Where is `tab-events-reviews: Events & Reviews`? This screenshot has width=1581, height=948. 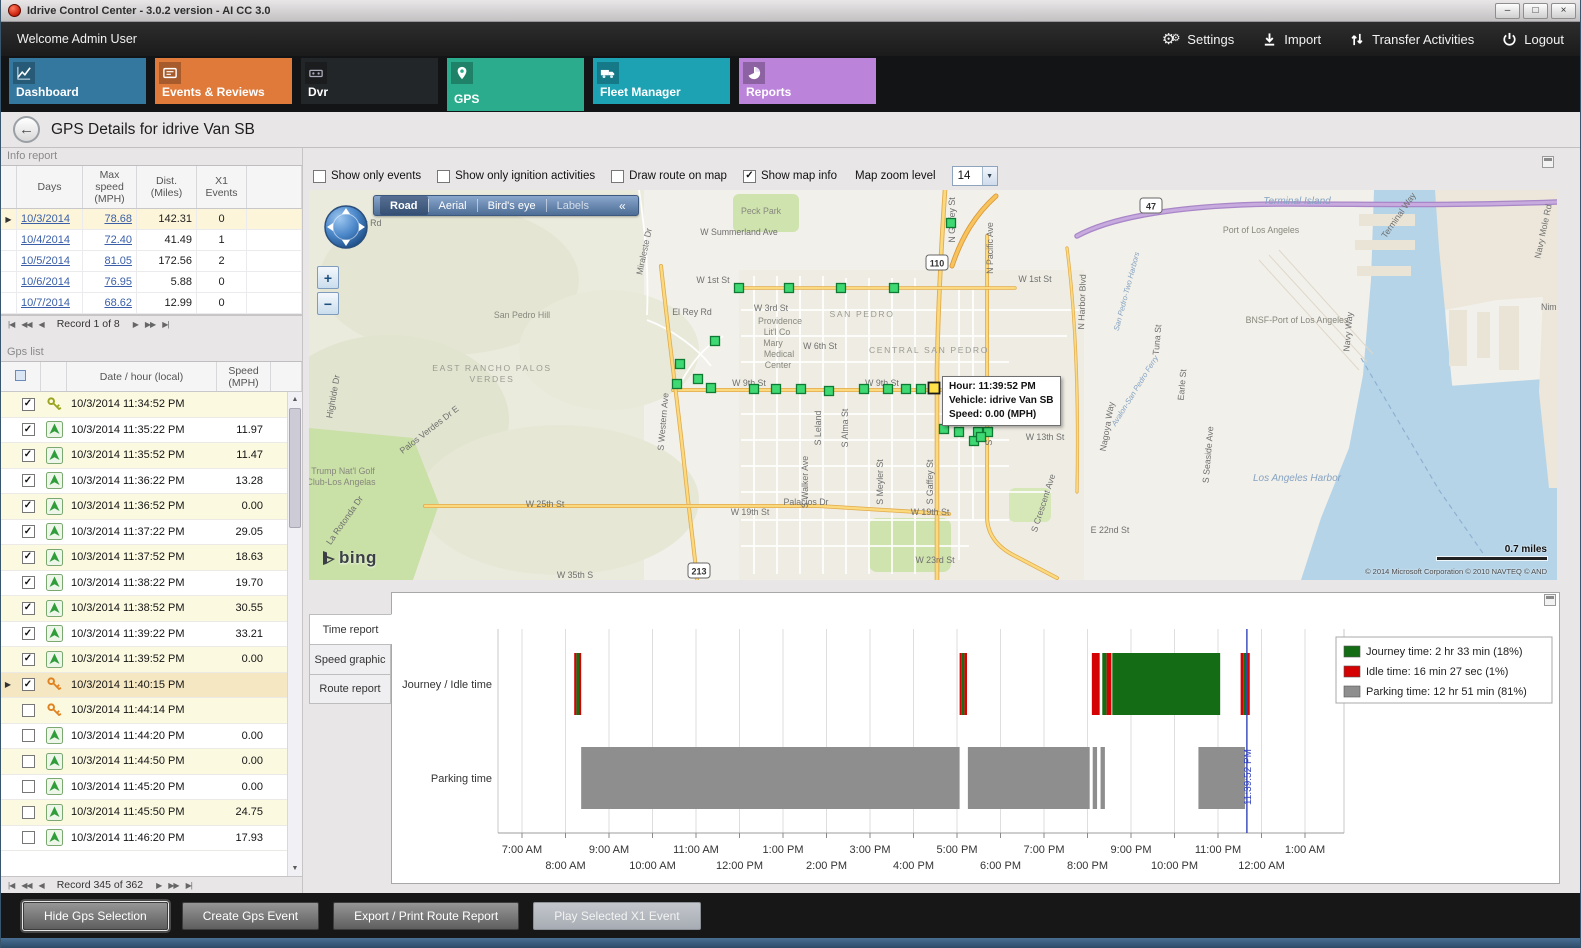
tab-events-reviews: Events & Reviews is located at coordinates (223, 81).